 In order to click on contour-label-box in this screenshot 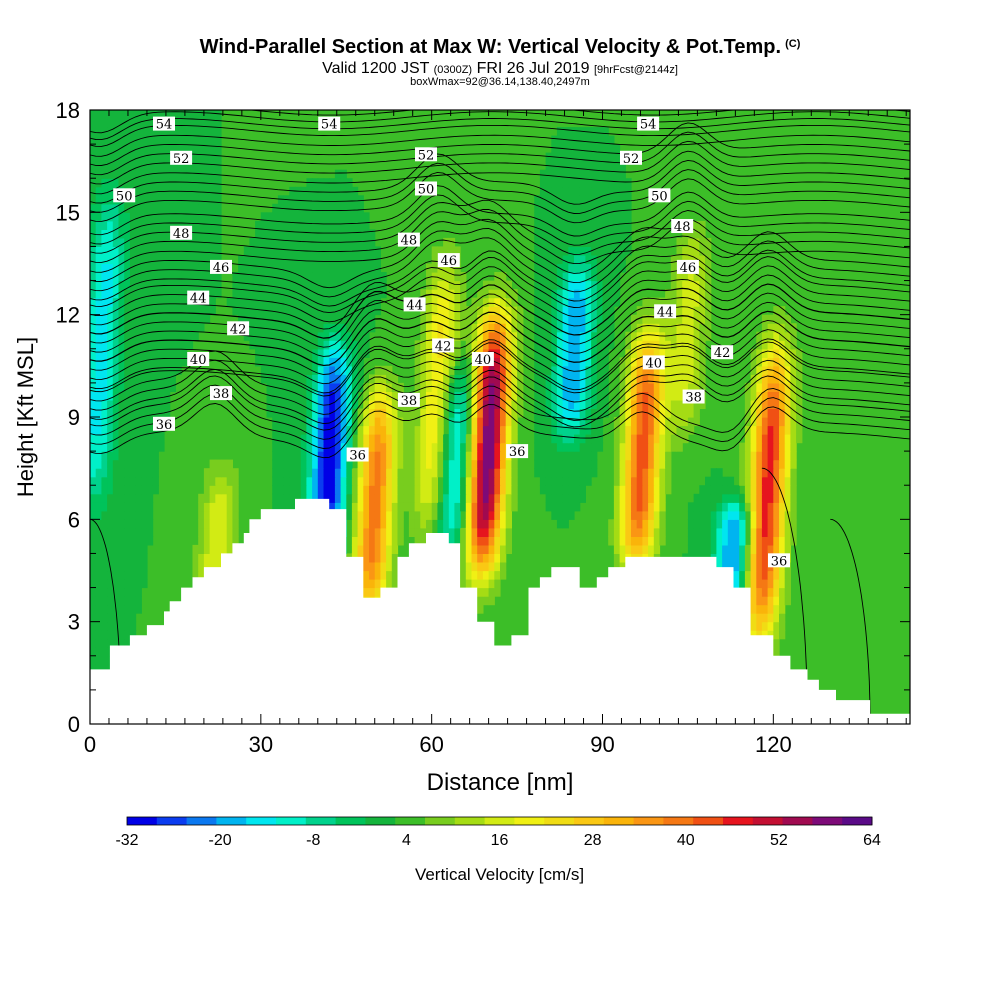, I will do `click(164, 423)`.